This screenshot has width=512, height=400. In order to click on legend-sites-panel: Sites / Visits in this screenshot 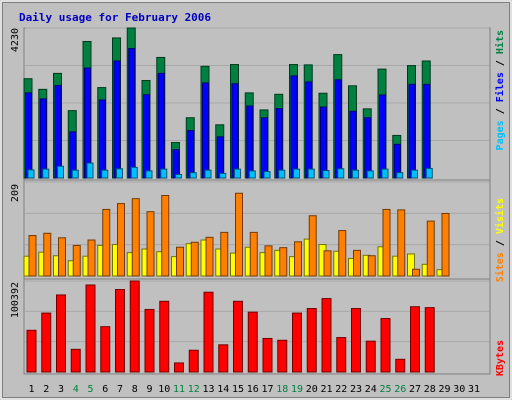, I will do `click(500, 240)`.